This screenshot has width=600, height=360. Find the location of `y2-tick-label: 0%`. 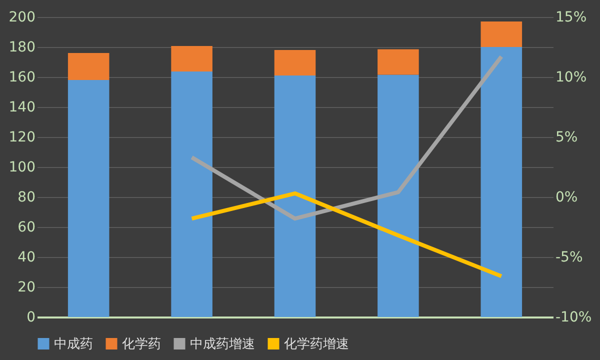

y2-tick-label: 0% is located at coordinates (567, 198).